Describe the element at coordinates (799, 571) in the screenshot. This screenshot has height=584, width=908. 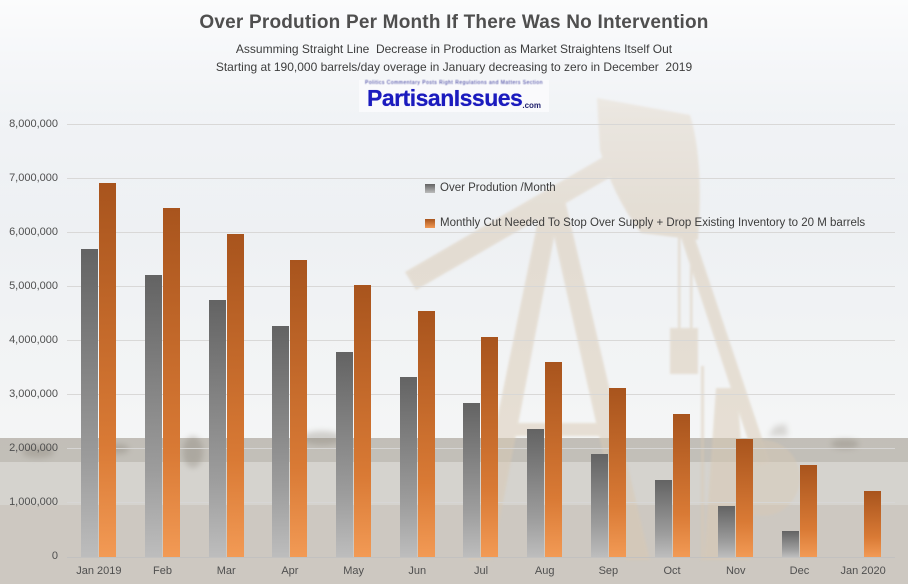
I see `x-axis-tick-label: Dec` at that location.